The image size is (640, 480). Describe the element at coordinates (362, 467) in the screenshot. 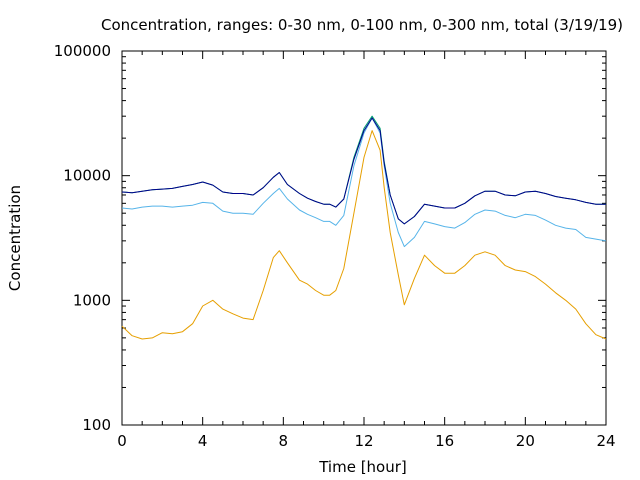

I see `x-axis-label: Time [hour]` at that location.